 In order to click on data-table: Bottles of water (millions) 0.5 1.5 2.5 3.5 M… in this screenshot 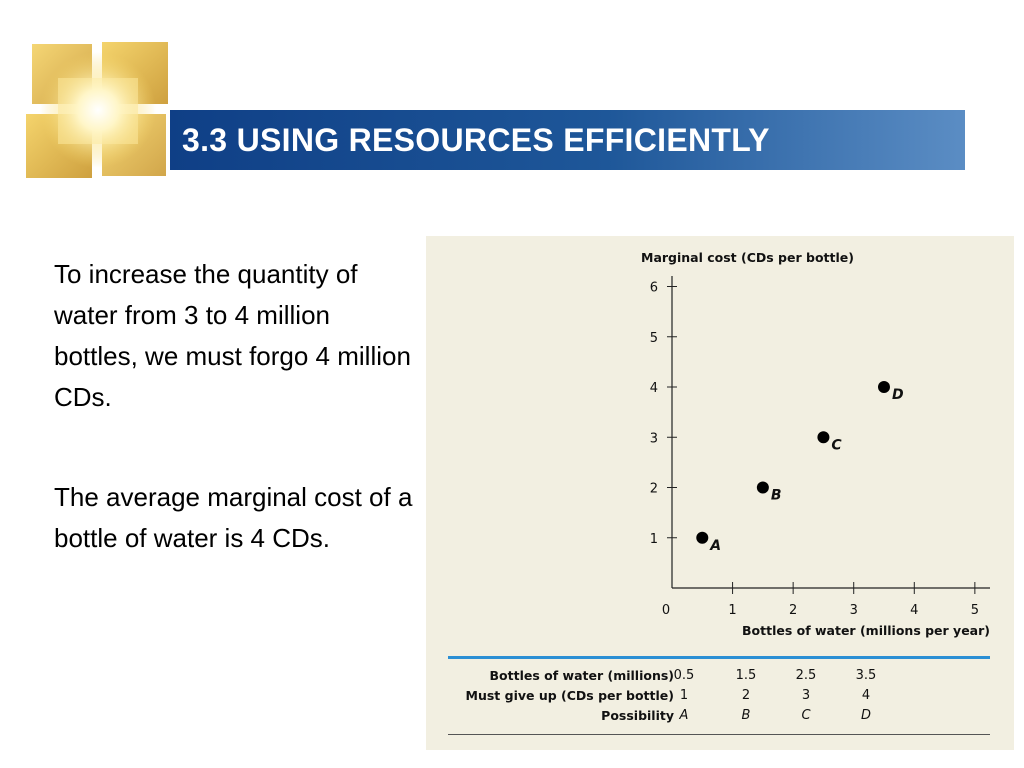, I will do `click(720, 701)`.